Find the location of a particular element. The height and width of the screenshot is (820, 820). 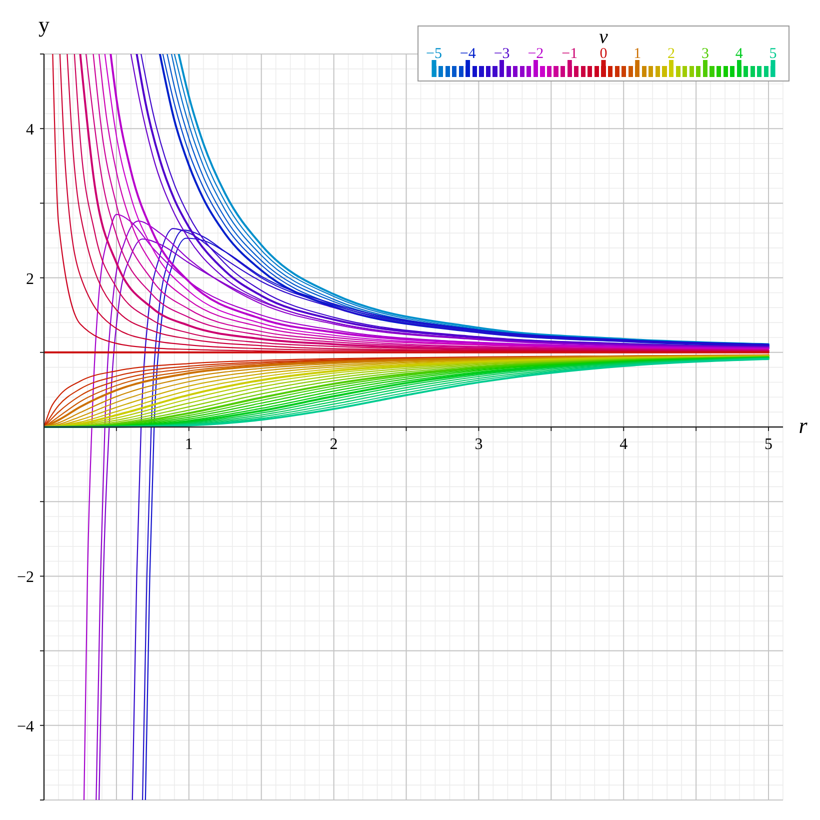

y-tick-label: 4 is located at coordinates (30, 130).